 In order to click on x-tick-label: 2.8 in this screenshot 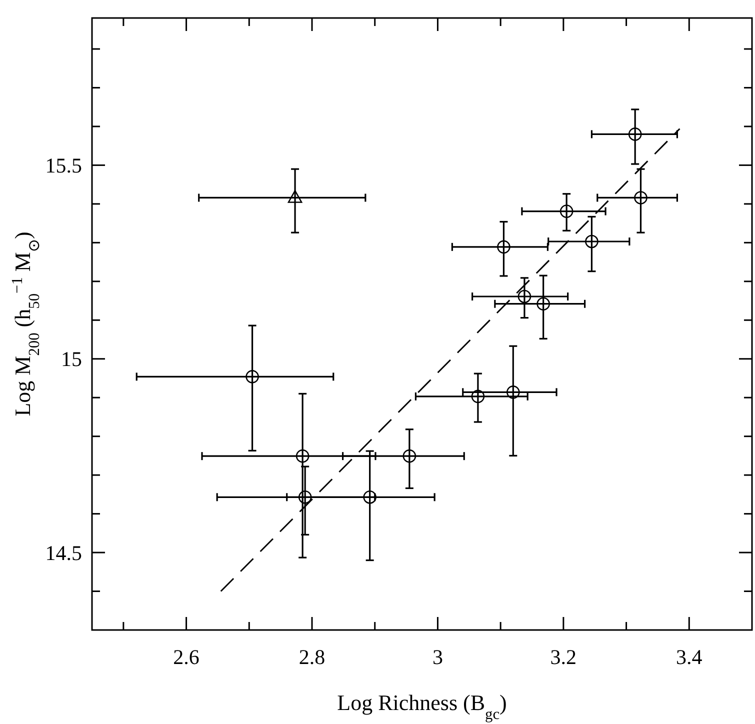, I will do `click(312, 657)`.